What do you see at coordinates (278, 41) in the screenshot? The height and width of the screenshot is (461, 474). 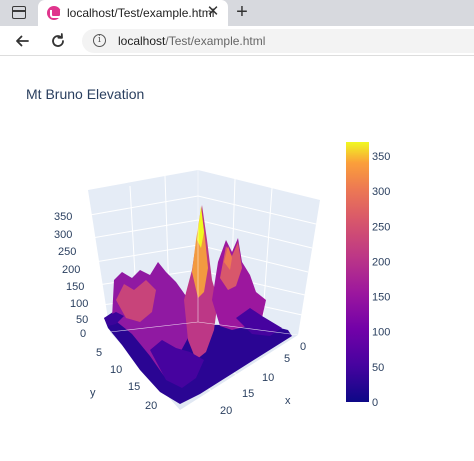 I see `address-bar: i localhost/Test/example.html` at bounding box center [278, 41].